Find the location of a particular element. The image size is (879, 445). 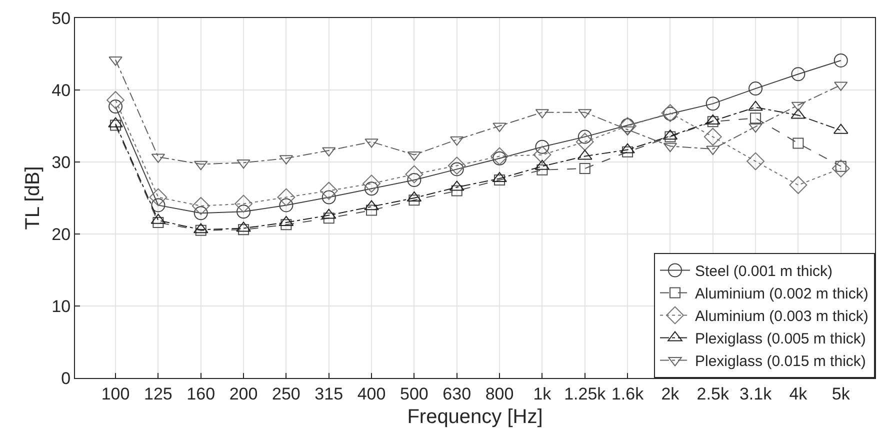

y-tick-label: 10 is located at coordinates (61, 306).